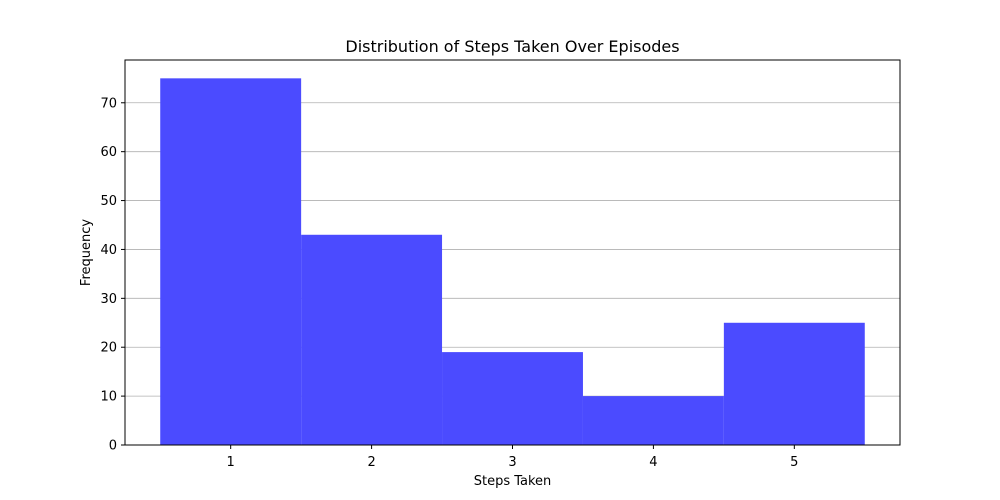 The height and width of the screenshot is (500, 1000). I want to click on x-tick-label: 2, so click(371, 462).